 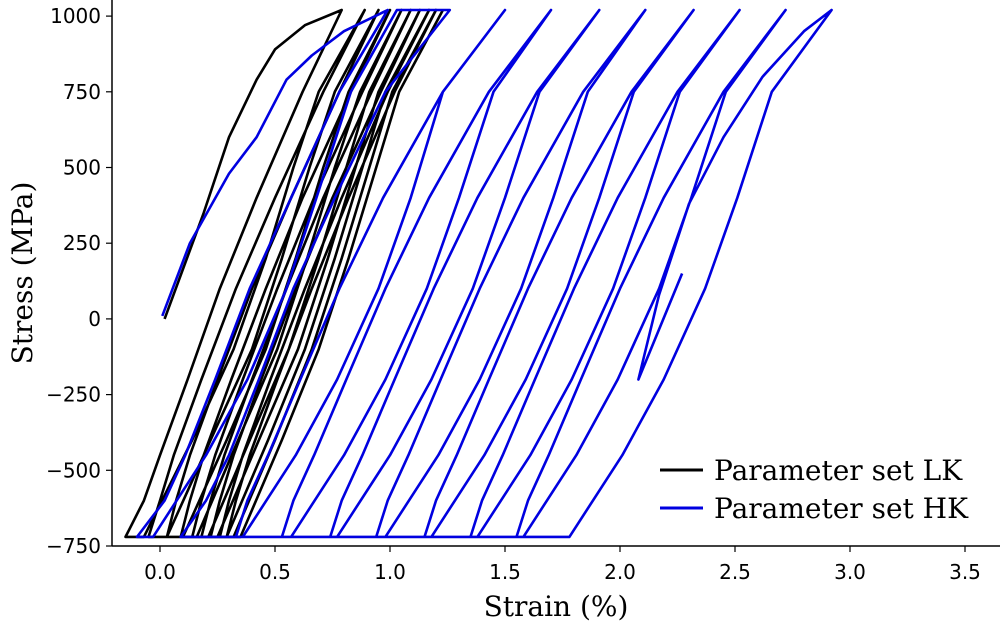 I want to click on x-tick-label: 0.5, so click(x=275, y=572).